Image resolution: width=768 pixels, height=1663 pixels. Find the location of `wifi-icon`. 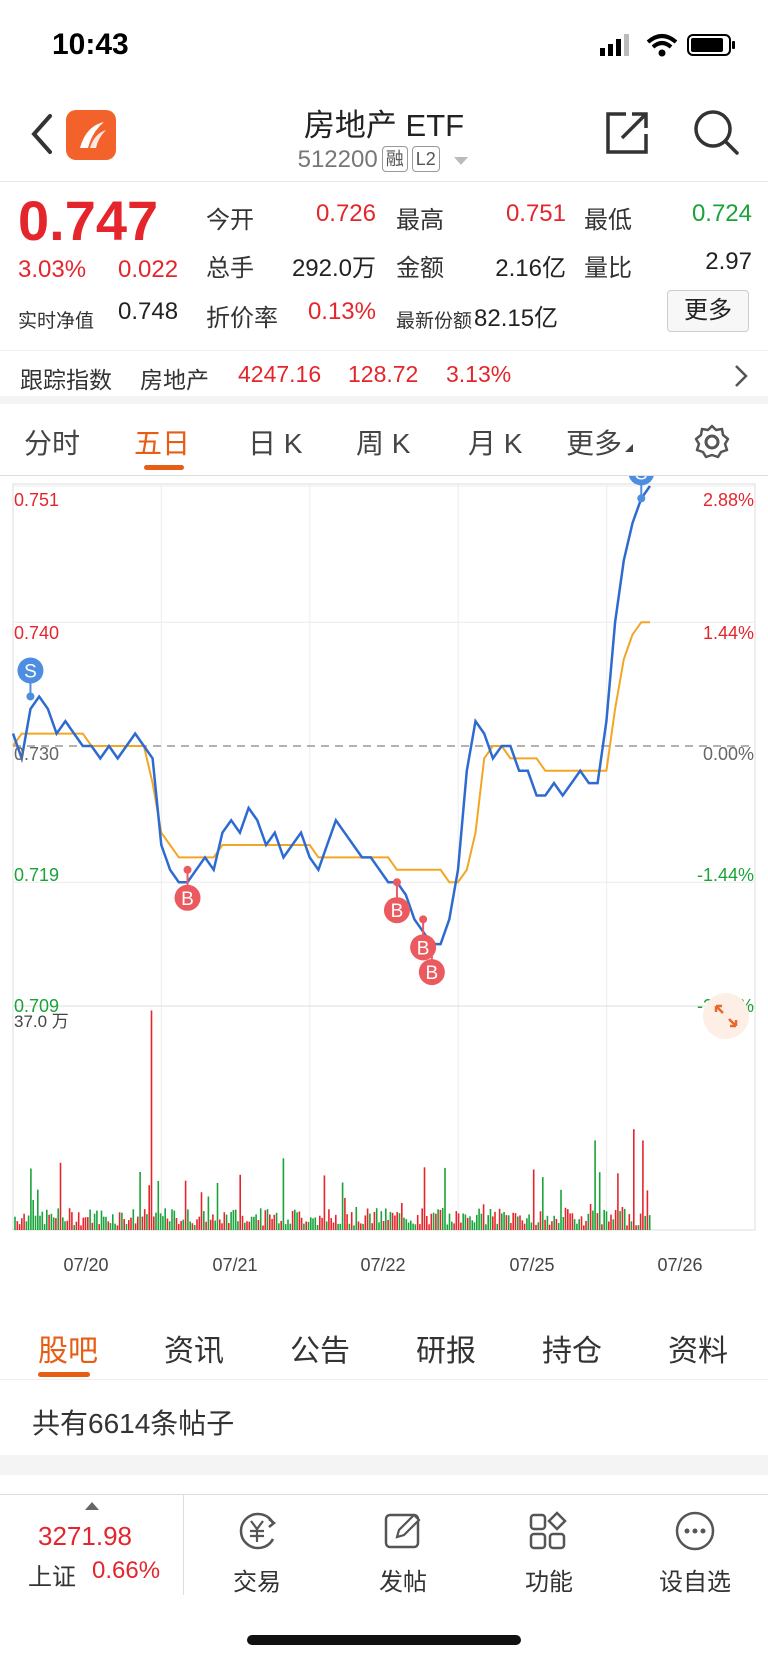

wifi-icon is located at coordinates (662, 45).